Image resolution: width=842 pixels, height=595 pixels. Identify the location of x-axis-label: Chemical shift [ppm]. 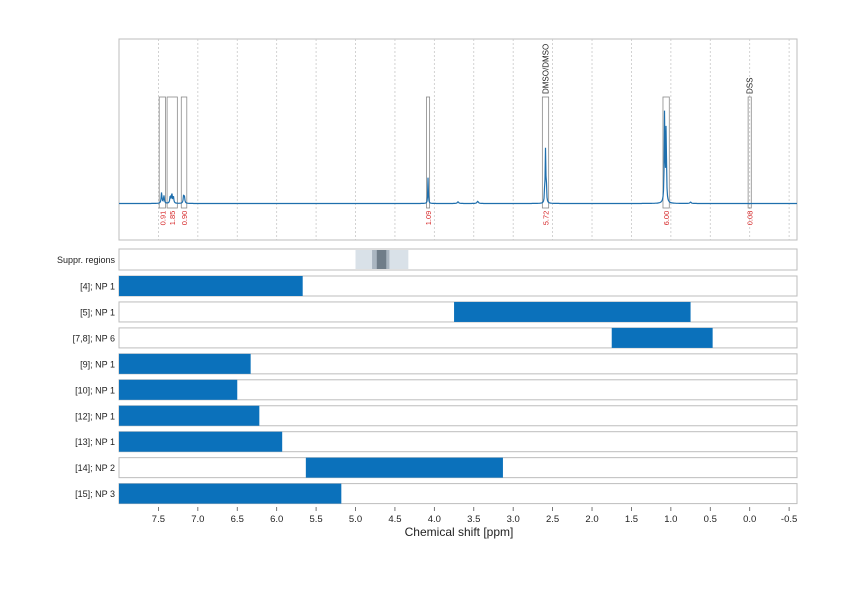
(459, 532).